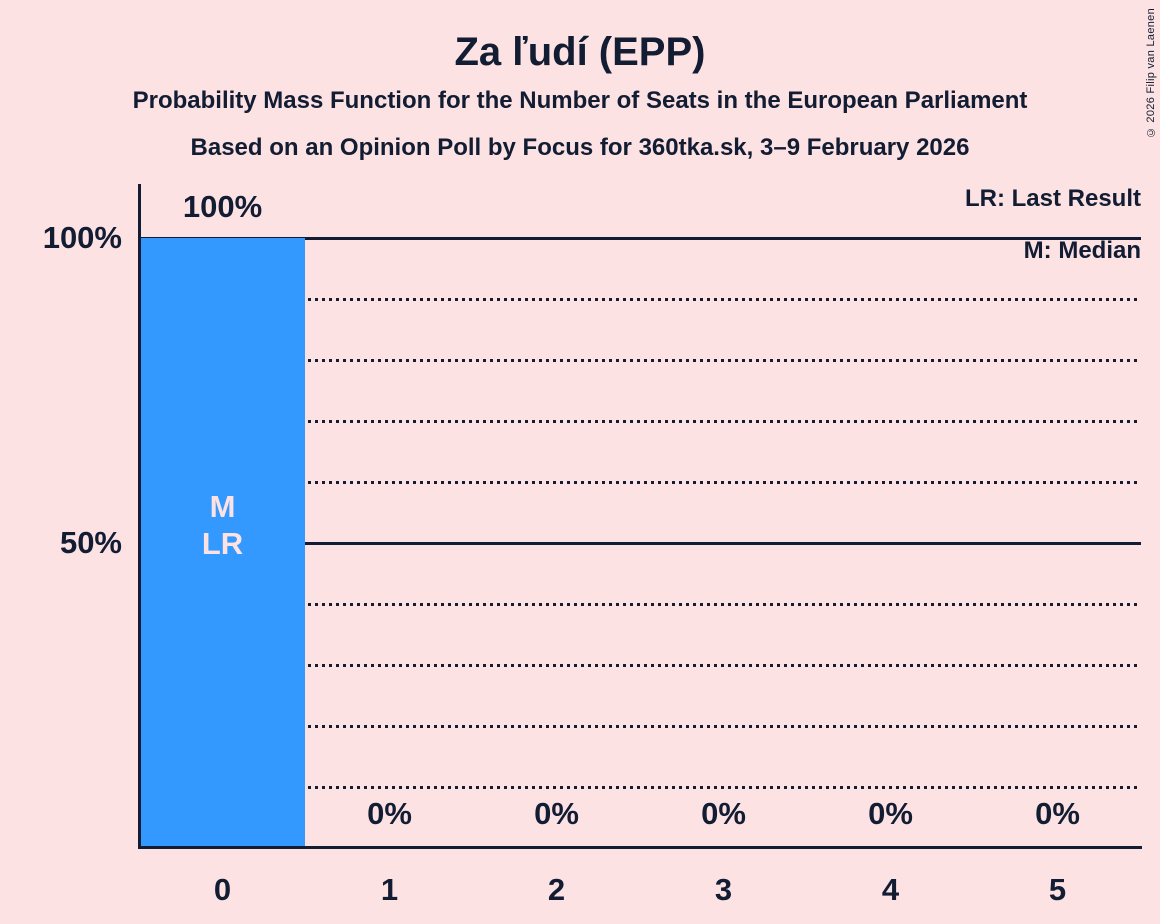 Image resolution: width=1160 pixels, height=924 pixels. I want to click on legend-last-result: LR: Last Result, so click(1052, 198).